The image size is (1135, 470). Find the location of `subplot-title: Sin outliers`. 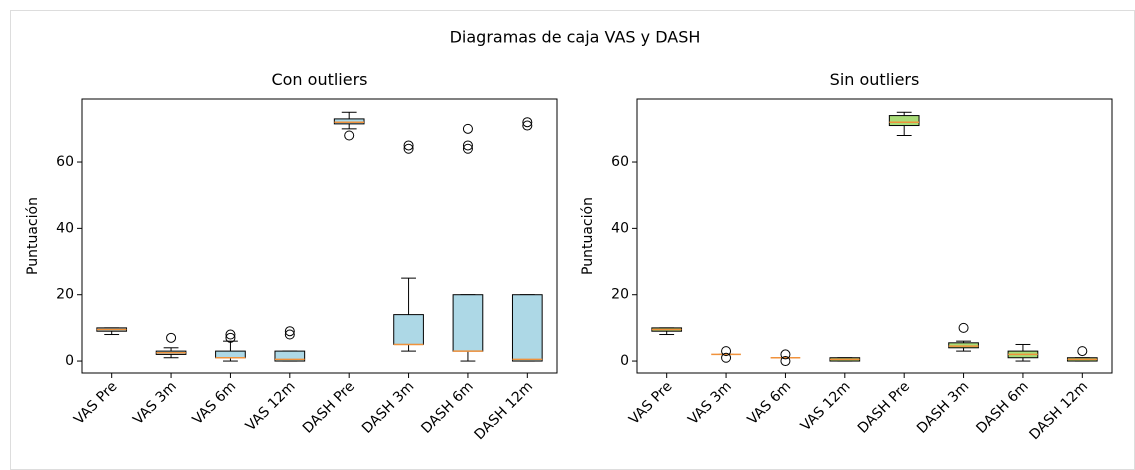

subplot-title: Sin outliers is located at coordinates (875, 79).